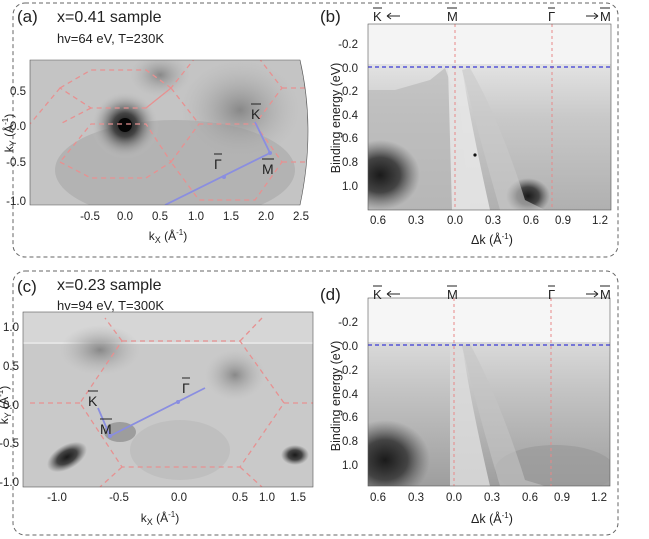 This screenshot has width=649, height=539. I want to click on panel-d-xtick: 1.2, so click(599, 498).